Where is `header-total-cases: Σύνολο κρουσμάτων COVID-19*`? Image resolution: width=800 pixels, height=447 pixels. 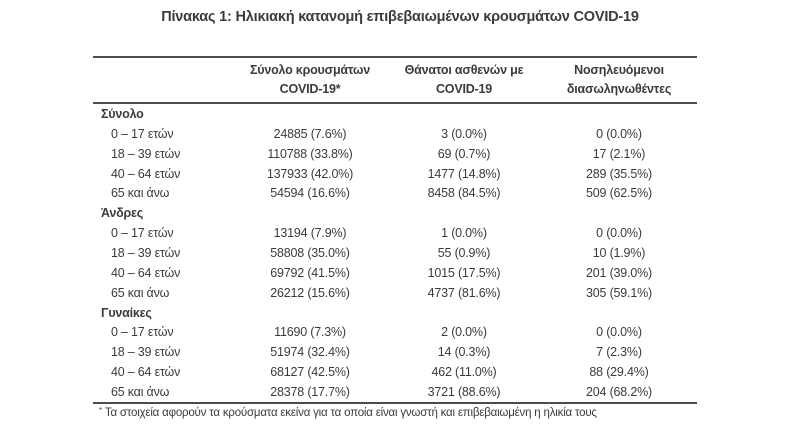 header-total-cases: Σύνολο κρουσμάτων COVID-19* is located at coordinates (310, 79).